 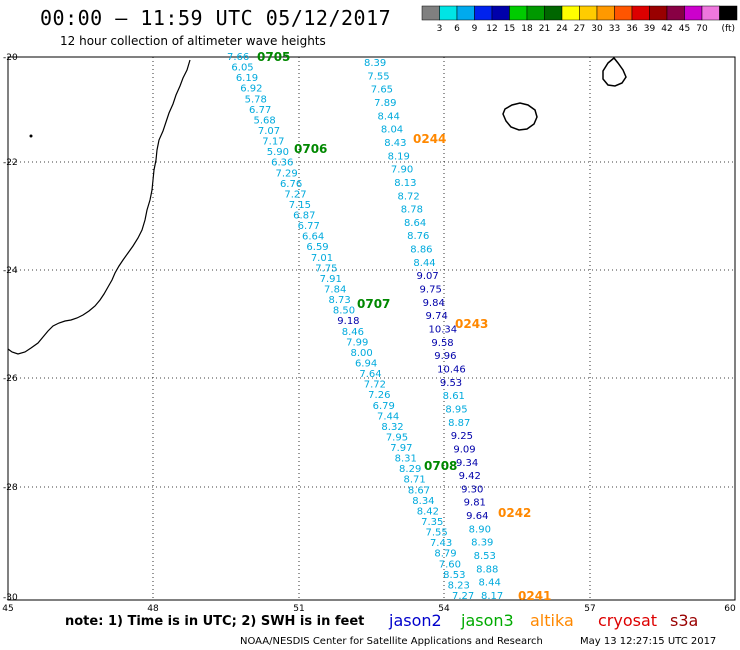 What do you see at coordinates (463, 596) in the screenshot?
I see `wave-height-value: 7.27` at bounding box center [463, 596].